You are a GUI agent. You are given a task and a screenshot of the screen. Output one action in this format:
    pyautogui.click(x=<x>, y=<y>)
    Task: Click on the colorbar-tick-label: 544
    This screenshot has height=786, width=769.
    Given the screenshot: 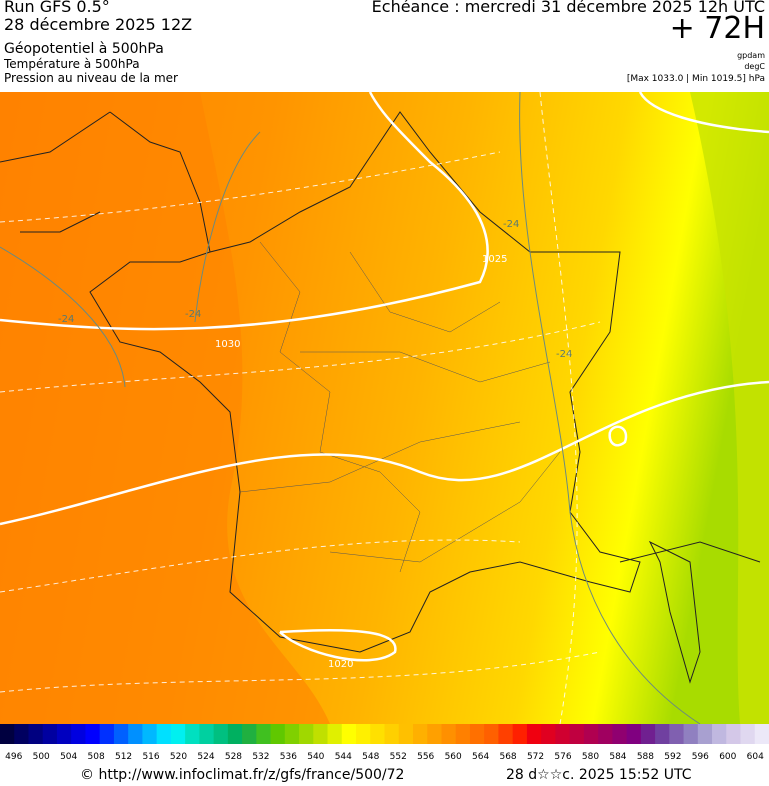 What is the action you would take?
    pyautogui.click(x=343, y=757)
    